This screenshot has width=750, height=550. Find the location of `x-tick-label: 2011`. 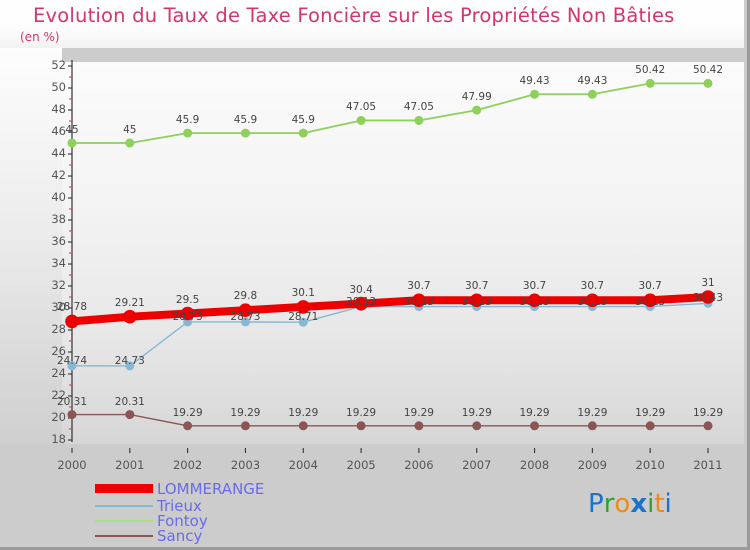

x-tick-label: 2011 is located at coordinates (708, 465).